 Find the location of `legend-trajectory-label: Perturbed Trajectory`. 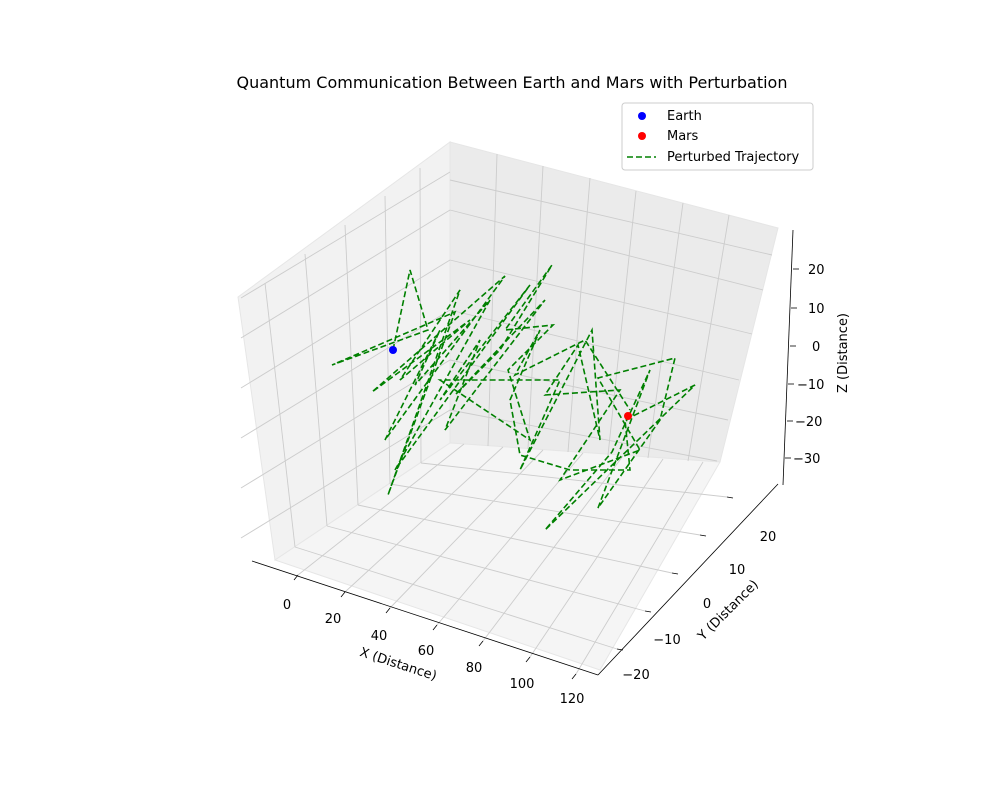

legend-trajectory-label: Perturbed Trajectory is located at coordinates (733, 157).